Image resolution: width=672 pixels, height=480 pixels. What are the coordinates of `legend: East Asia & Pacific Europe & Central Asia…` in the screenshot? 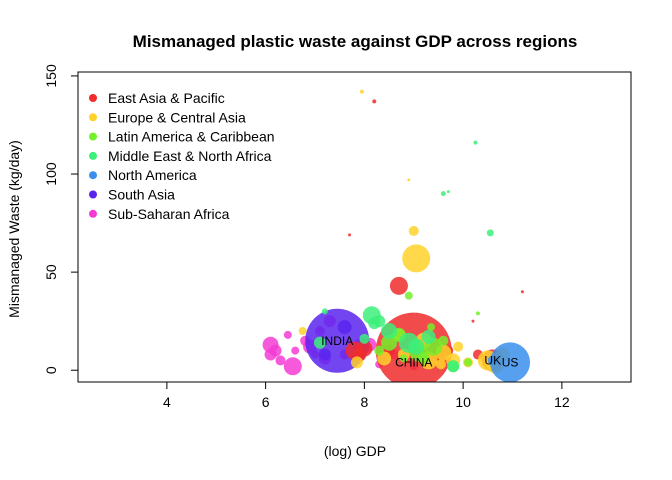 It's located at (182, 156).